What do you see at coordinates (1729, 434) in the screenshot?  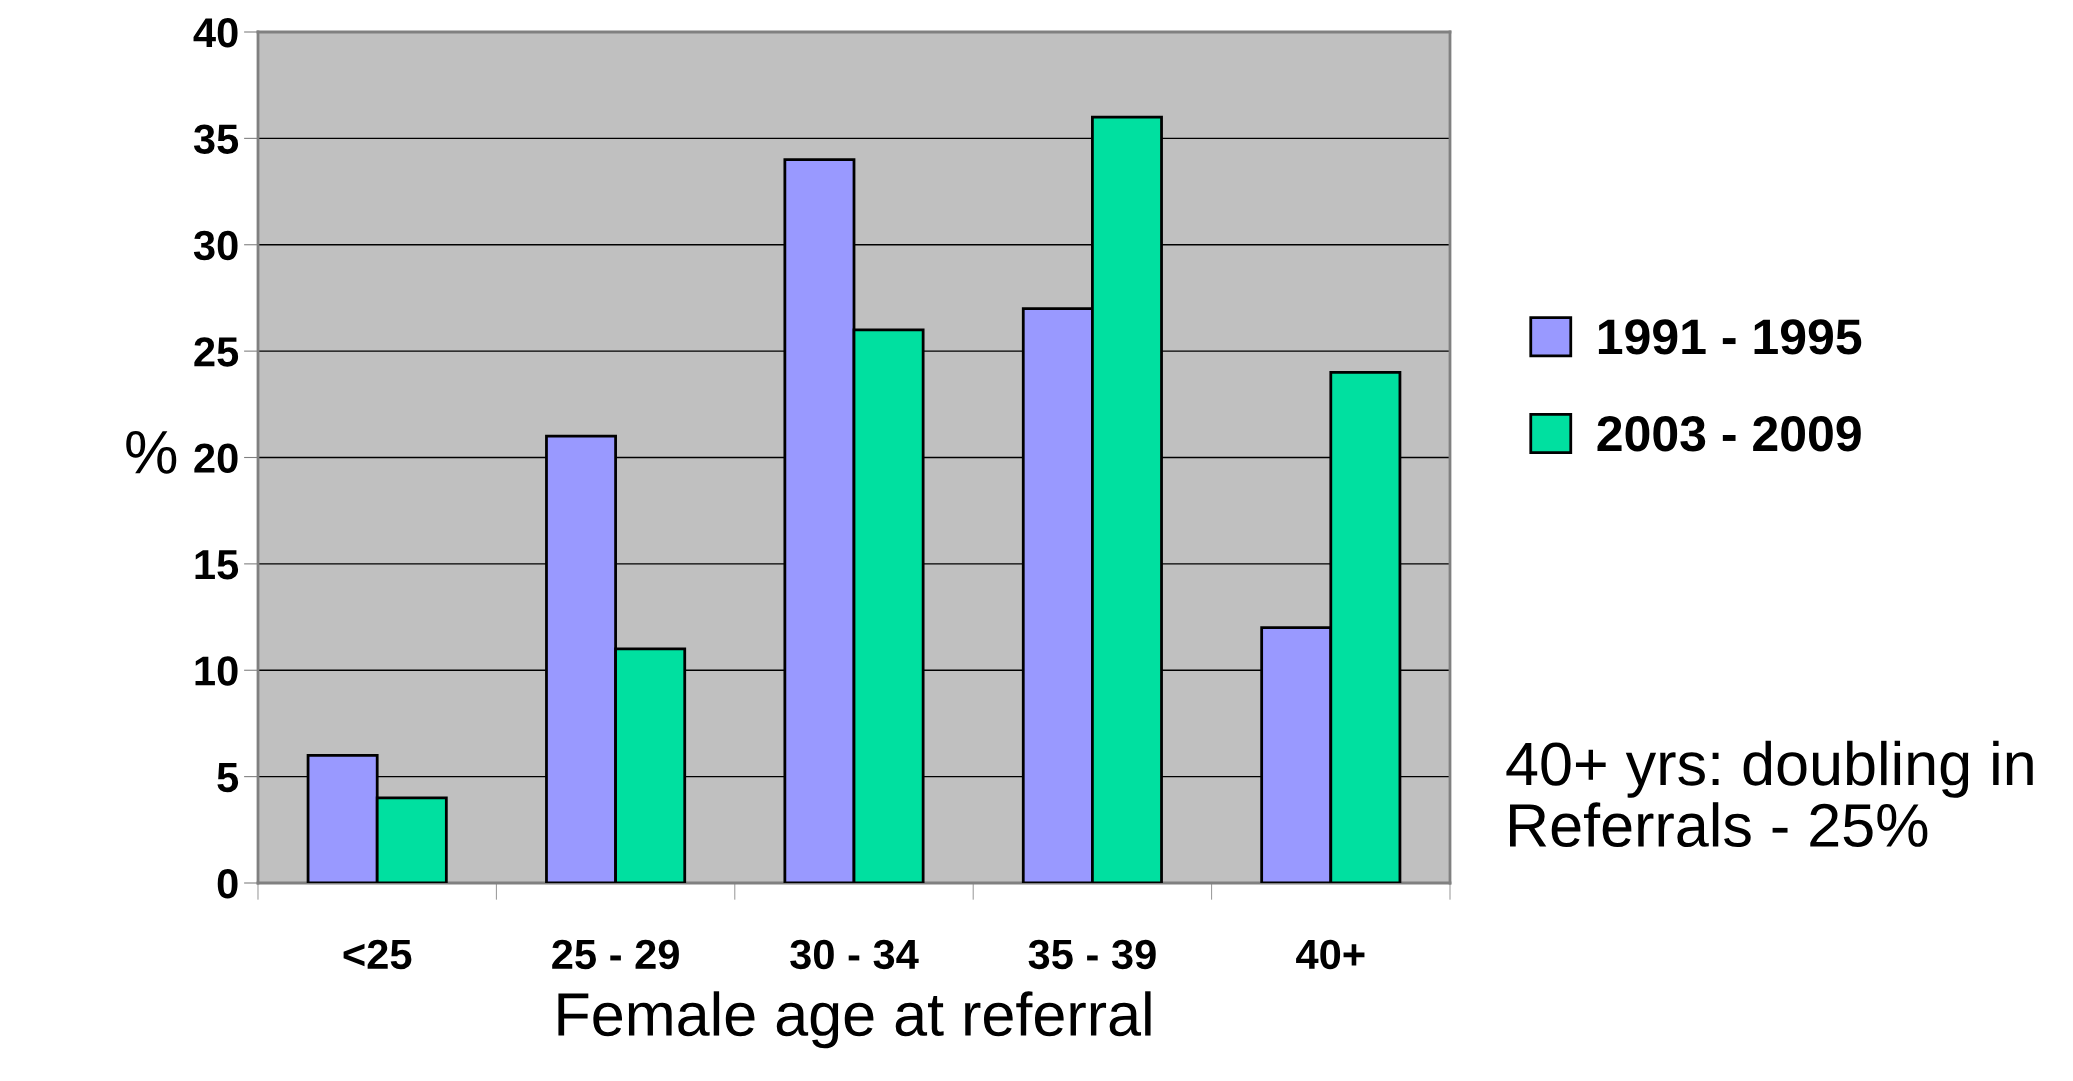 I see `legend-label: 2003 - 2009` at bounding box center [1729, 434].